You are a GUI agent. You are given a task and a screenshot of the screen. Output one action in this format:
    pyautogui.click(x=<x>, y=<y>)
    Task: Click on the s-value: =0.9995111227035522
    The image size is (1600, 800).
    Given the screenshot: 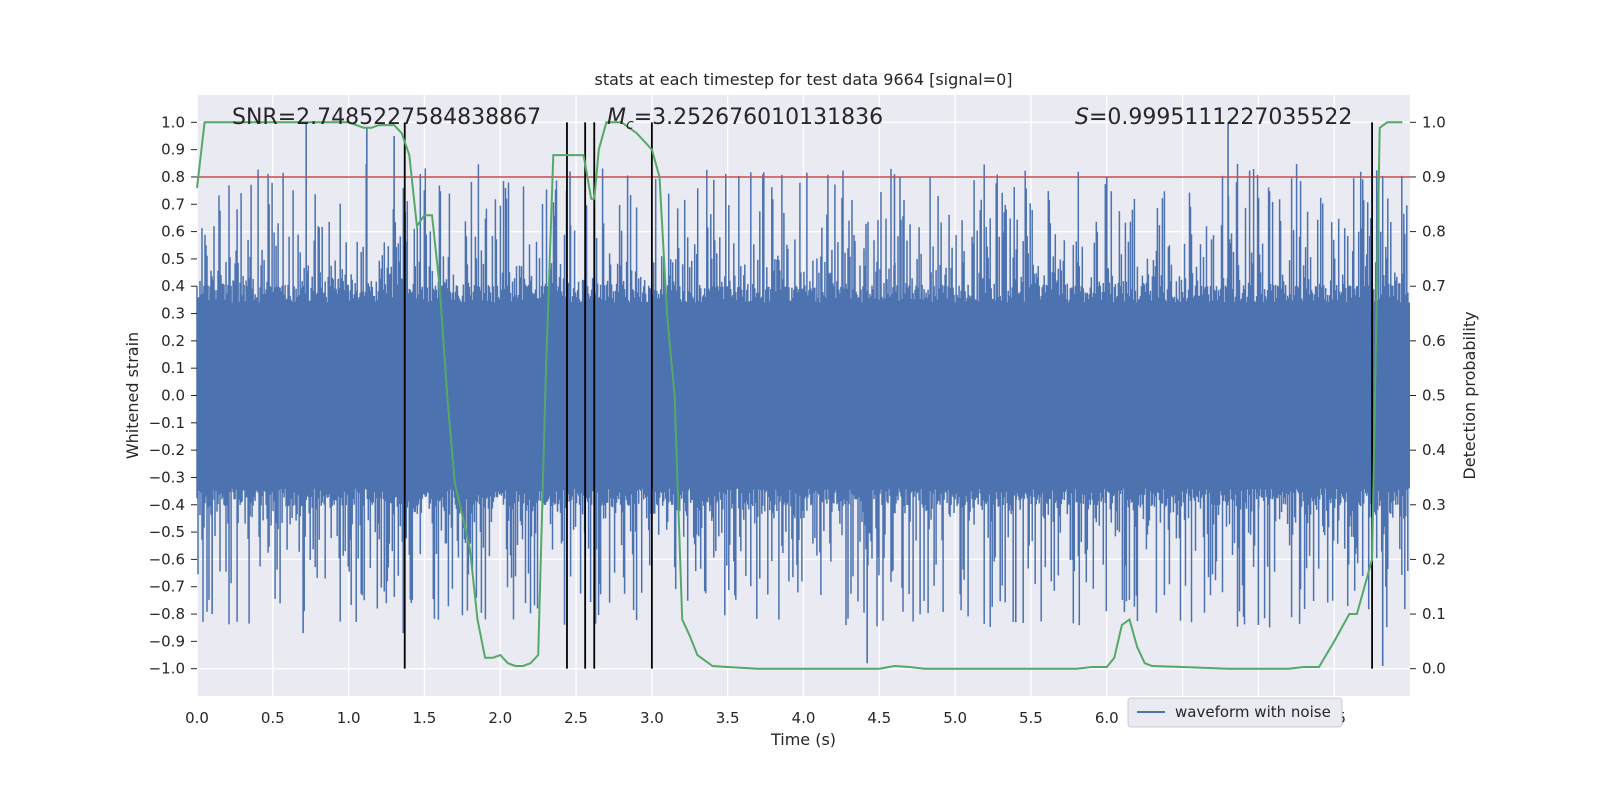 What is the action you would take?
    pyautogui.click(x=1220, y=117)
    